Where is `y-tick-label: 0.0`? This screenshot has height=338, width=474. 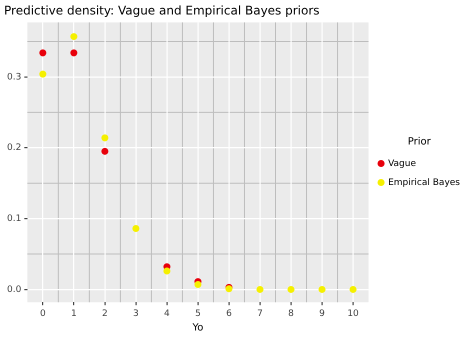 y-tick-label: 0.0 is located at coordinates (14, 289).